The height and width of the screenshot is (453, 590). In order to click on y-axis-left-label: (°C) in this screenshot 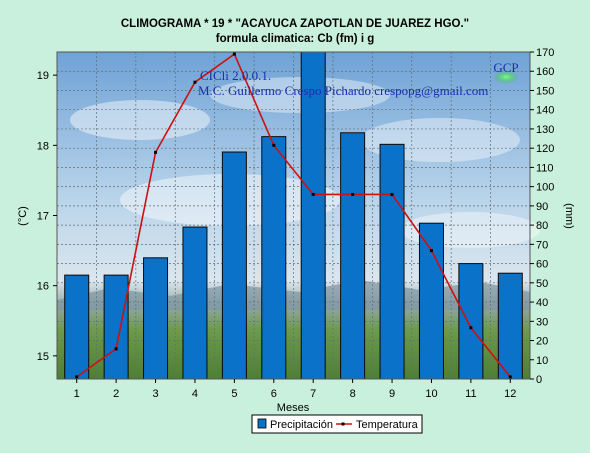, I will do `click(23, 216)`.